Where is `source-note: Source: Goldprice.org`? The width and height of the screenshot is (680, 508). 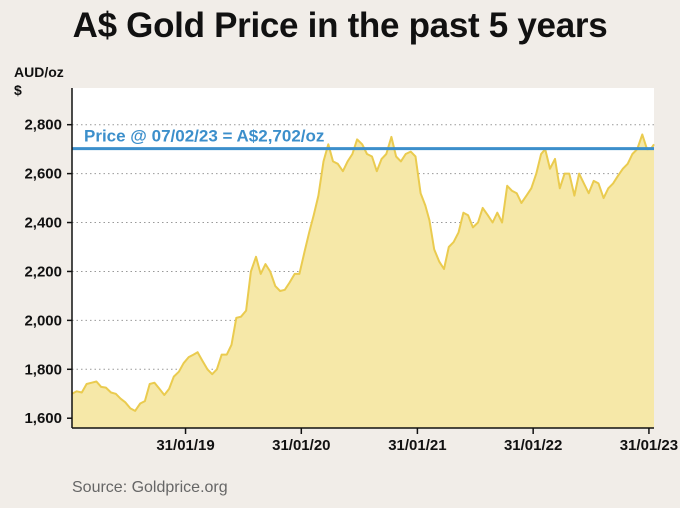
source-note: Source: Goldprice.org is located at coordinates (150, 487).